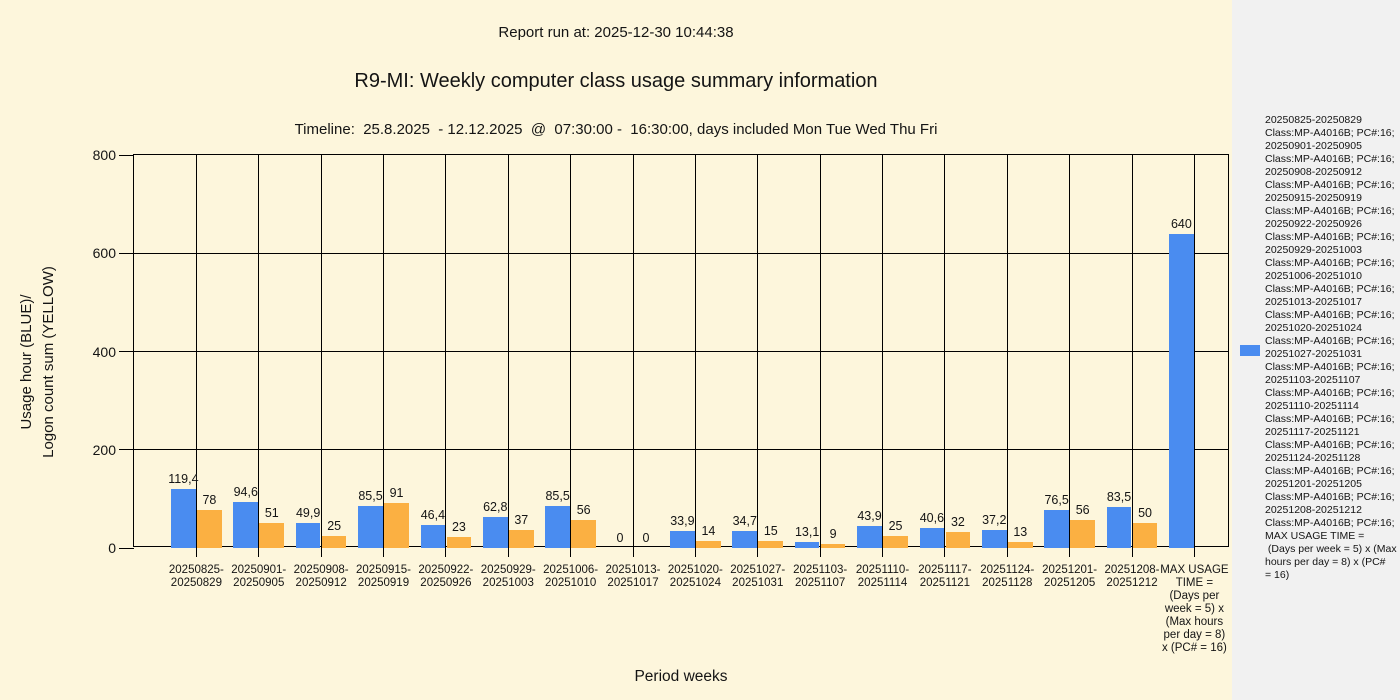 The height and width of the screenshot is (700, 1400). What do you see at coordinates (1277, 575) in the screenshot?
I see `legend-line: = 16)` at bounding box center [1277, 575].